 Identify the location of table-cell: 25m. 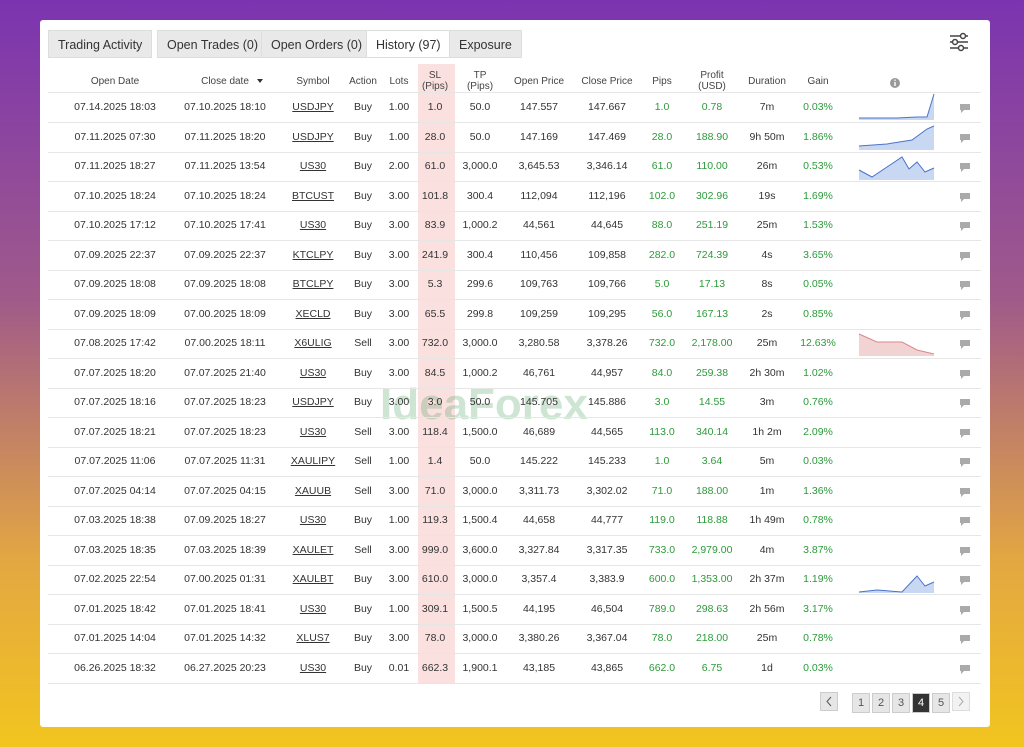
(767, 225).